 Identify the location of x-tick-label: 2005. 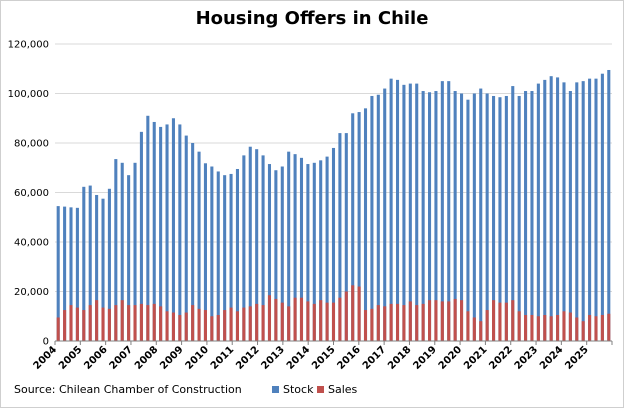
(70, 357).